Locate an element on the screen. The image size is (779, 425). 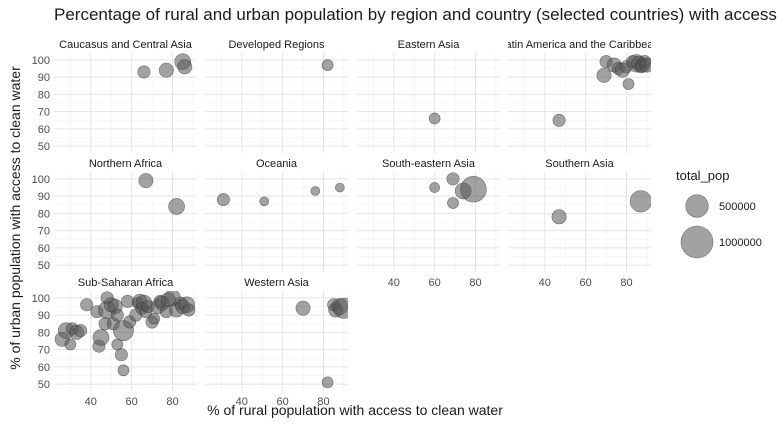
facet-strip-label: Oceania is located at coordinates (277, 164).